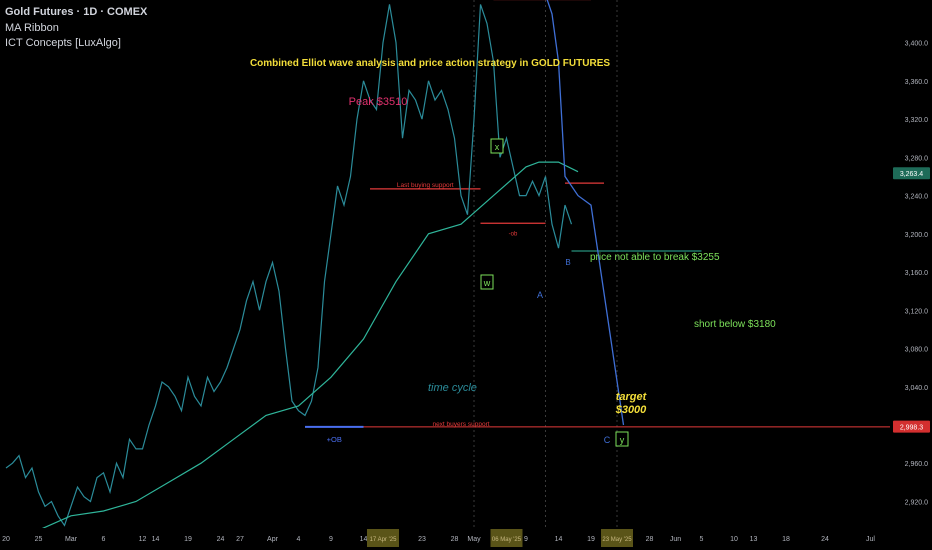 The height and width of the screenshot is (550, 932). I want to click on indicator-ma-ribbon: MA Ribbon, so click(32, 27).